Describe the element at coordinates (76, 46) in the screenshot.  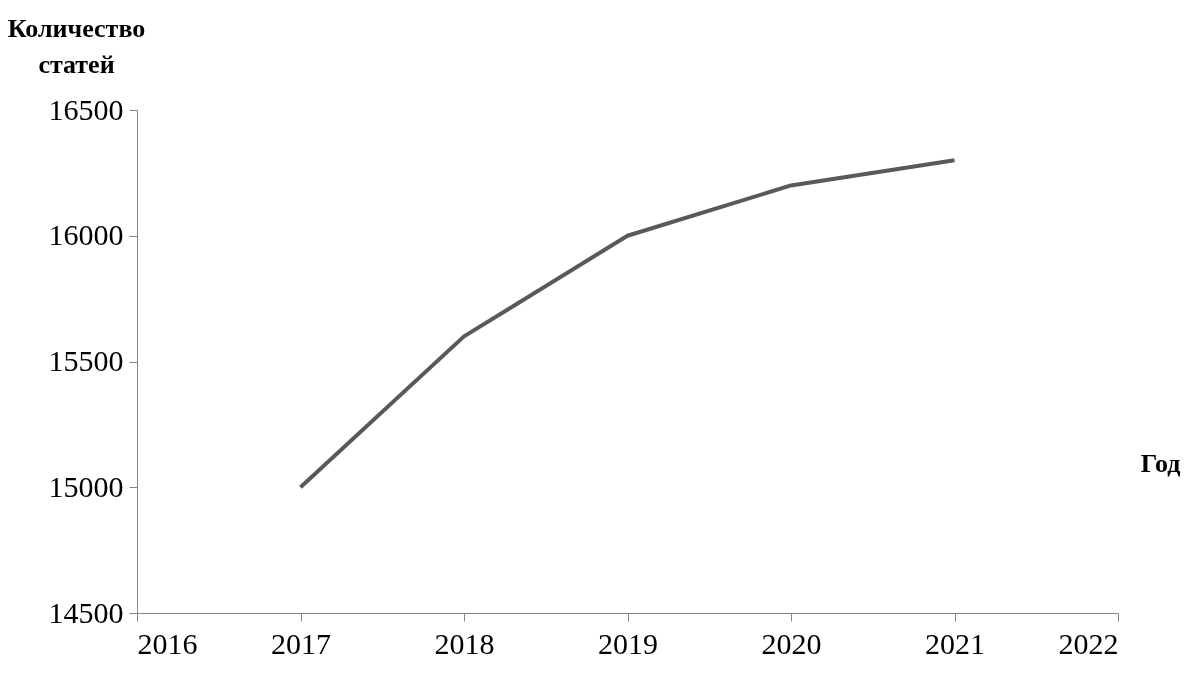
I see `y-axis-title: Количество статей` at that location.